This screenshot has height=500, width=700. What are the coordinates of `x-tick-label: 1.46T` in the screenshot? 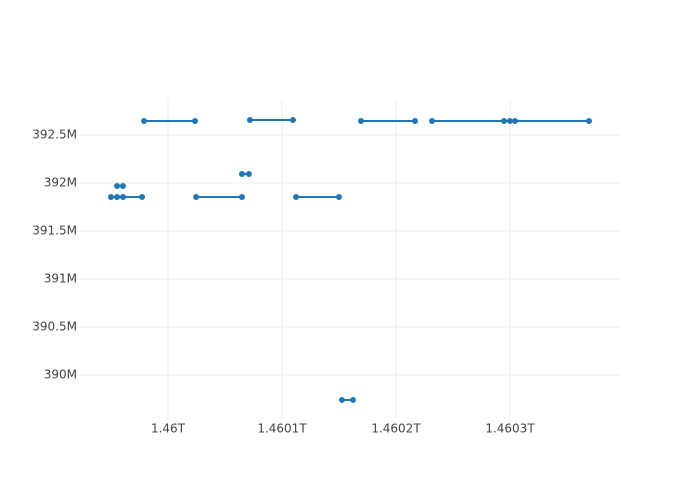 It's located at (168, 429).